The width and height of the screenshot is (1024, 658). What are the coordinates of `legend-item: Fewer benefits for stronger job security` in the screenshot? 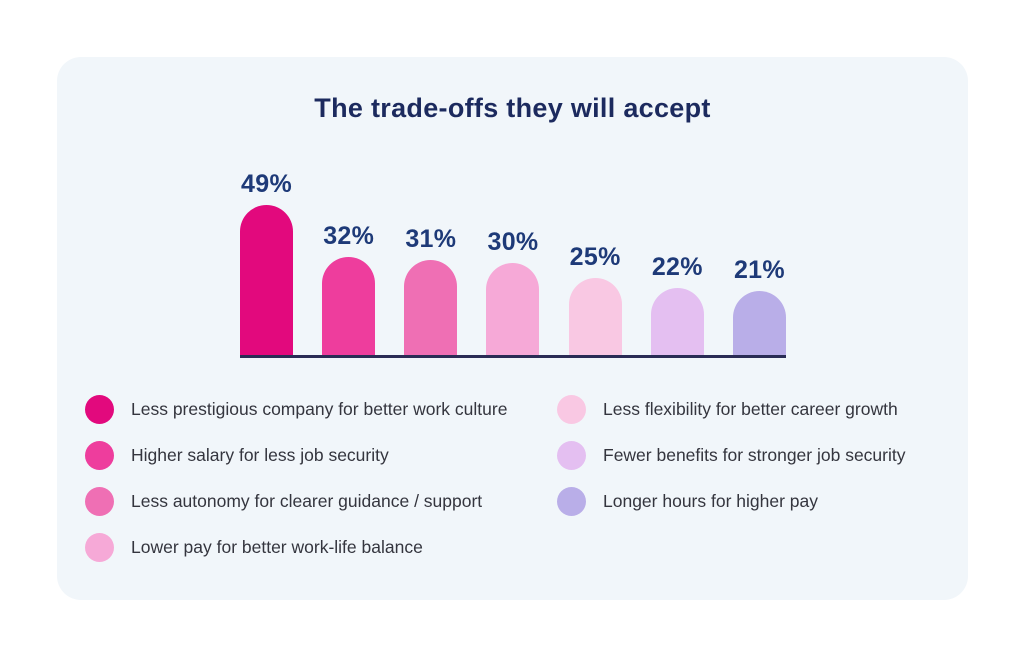 It's located at (731, 455).